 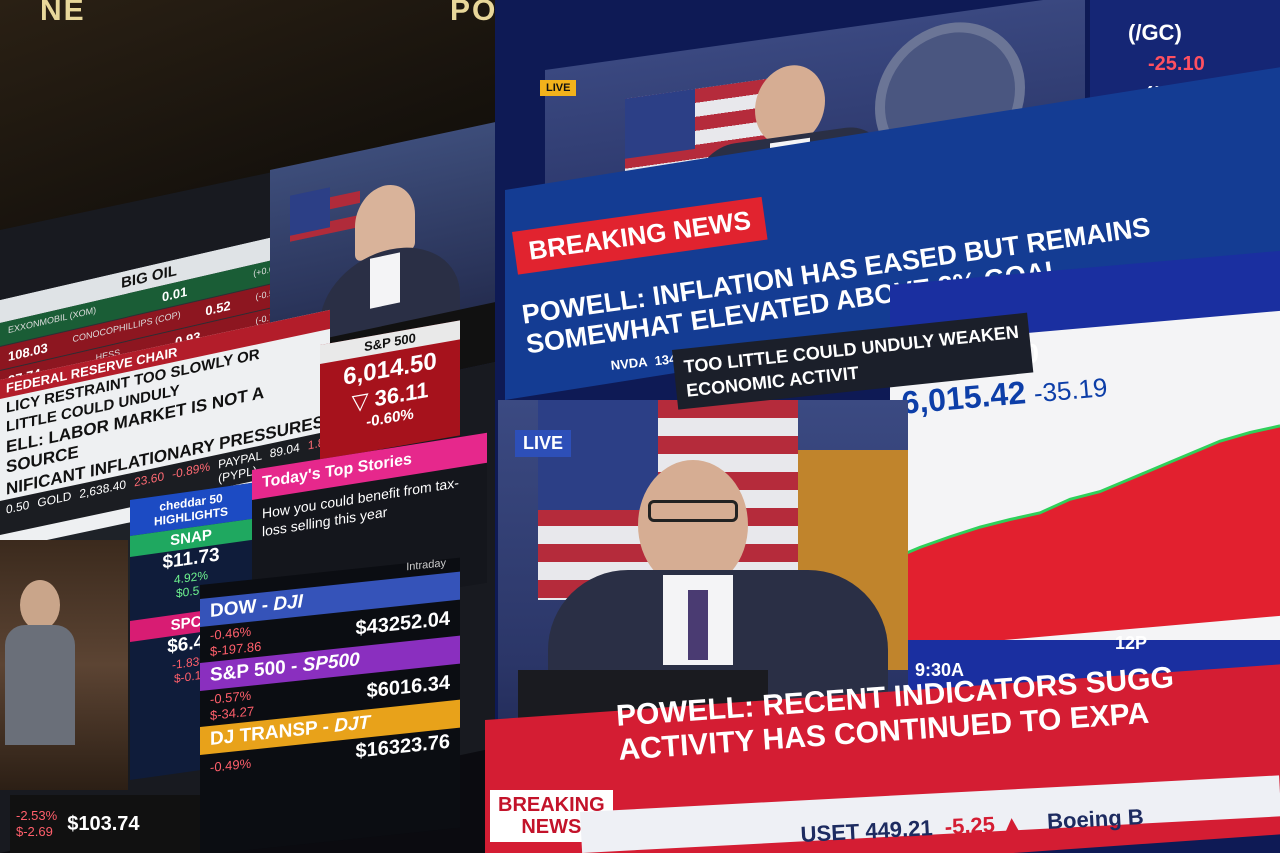 I want to click on commodity-symbol: (/GC), so click(x=1155, y=32).